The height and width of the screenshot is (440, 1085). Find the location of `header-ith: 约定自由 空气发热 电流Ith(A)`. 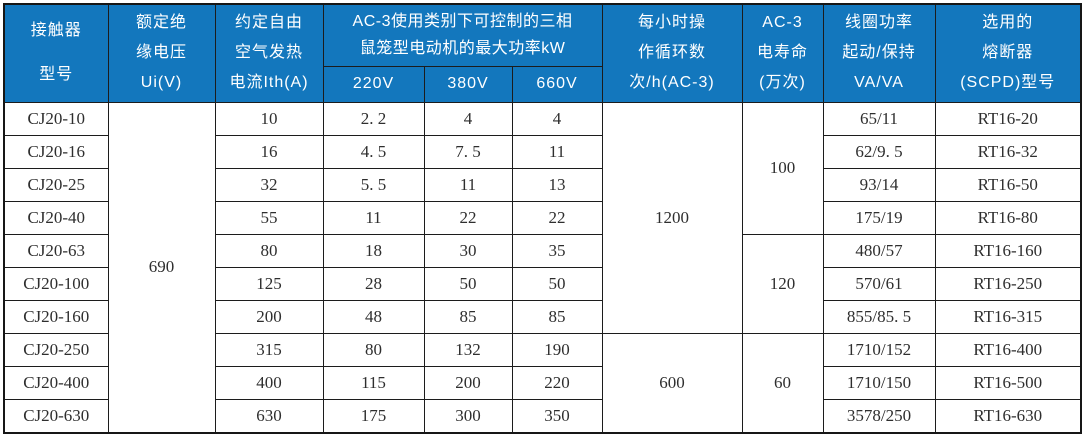

header-ith: 约定自由 空气发热 电流Ith(A) is located at coordinates (269, 53).